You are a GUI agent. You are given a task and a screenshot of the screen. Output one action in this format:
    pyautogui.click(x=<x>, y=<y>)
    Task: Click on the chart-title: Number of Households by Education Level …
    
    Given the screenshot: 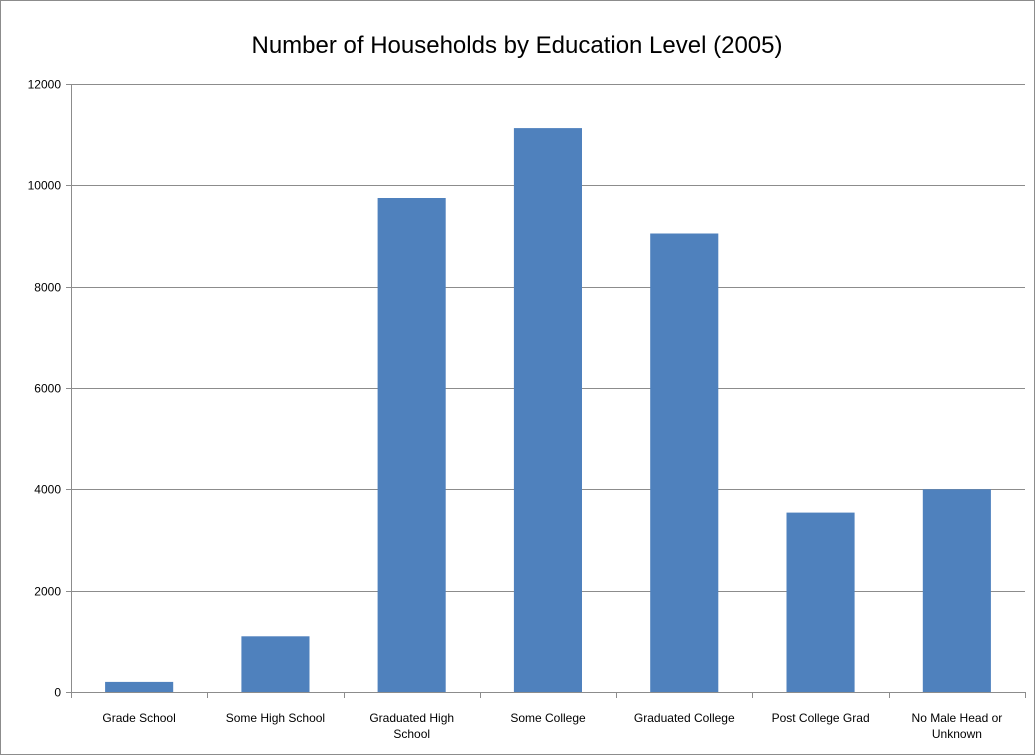 What is the action you would take?
    pyautogui.click(x=517, y=45)
    